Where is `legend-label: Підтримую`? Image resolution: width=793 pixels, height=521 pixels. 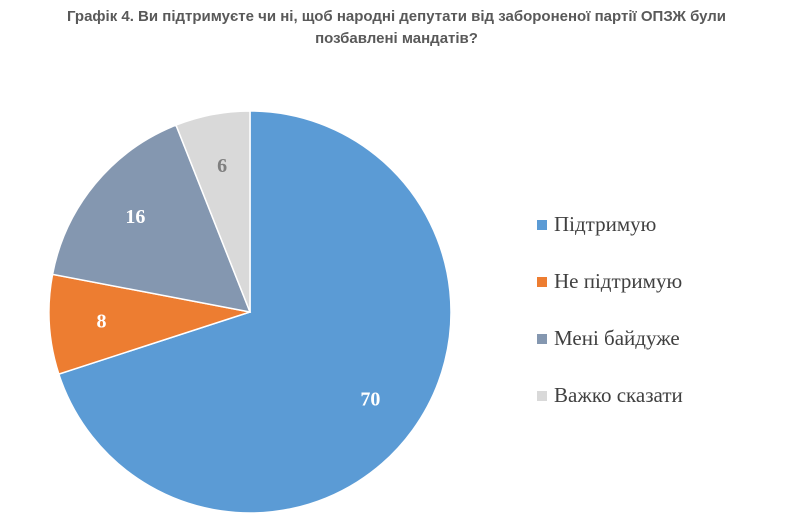 legend-label: Підтримую is located at coordinates (605, 224).